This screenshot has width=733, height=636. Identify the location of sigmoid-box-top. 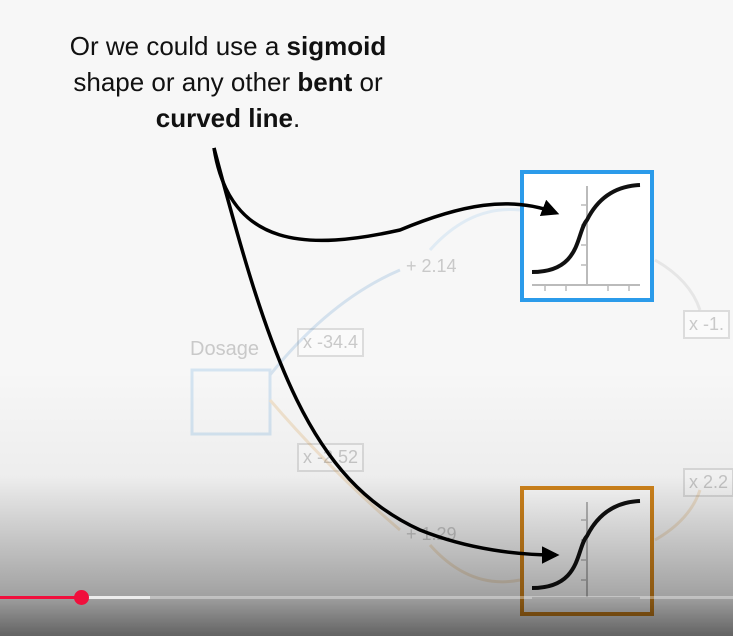
(587, 236).